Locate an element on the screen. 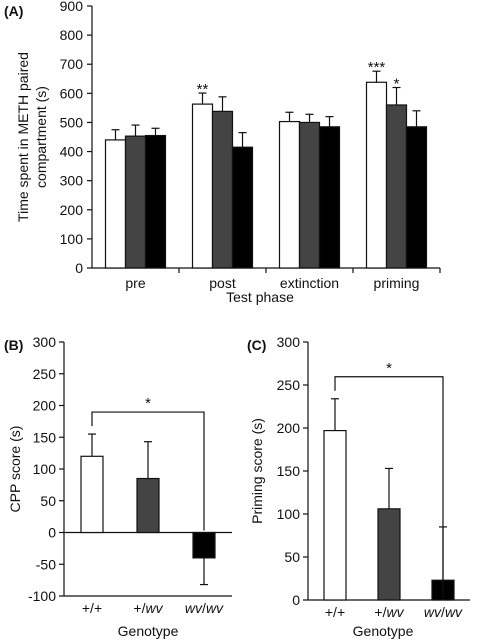  significance-star: ** is located at coordinates (203, 89).